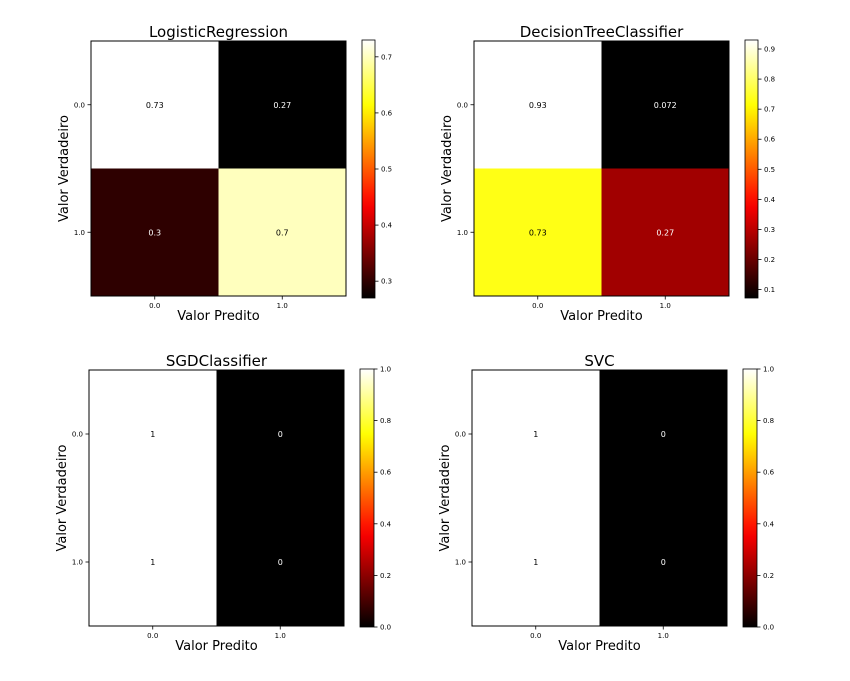  I want to click on cell-value-label: 0.072, so click(665, 105).